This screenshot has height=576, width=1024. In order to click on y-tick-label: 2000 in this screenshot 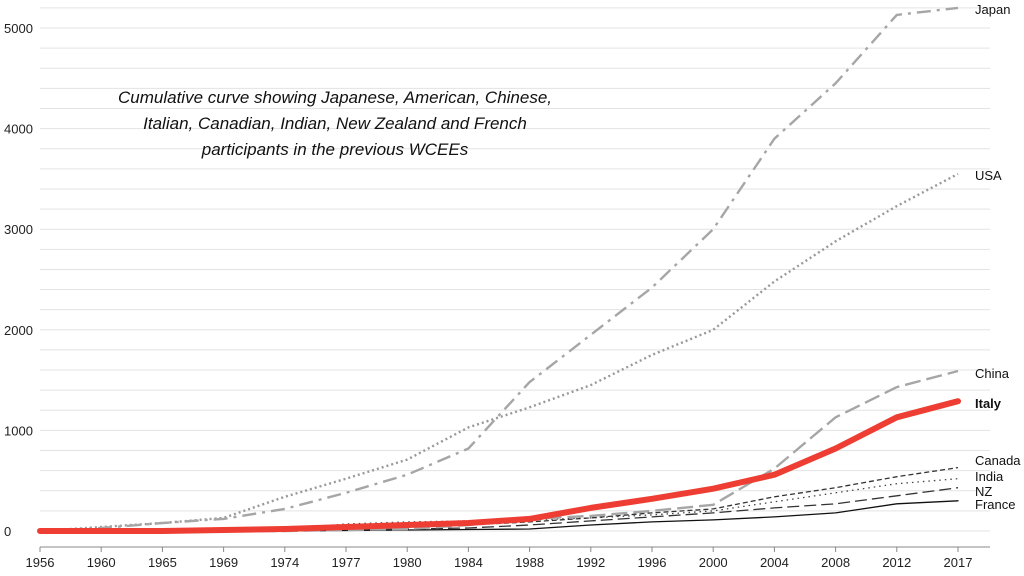, I will do `click(18, 330)`.